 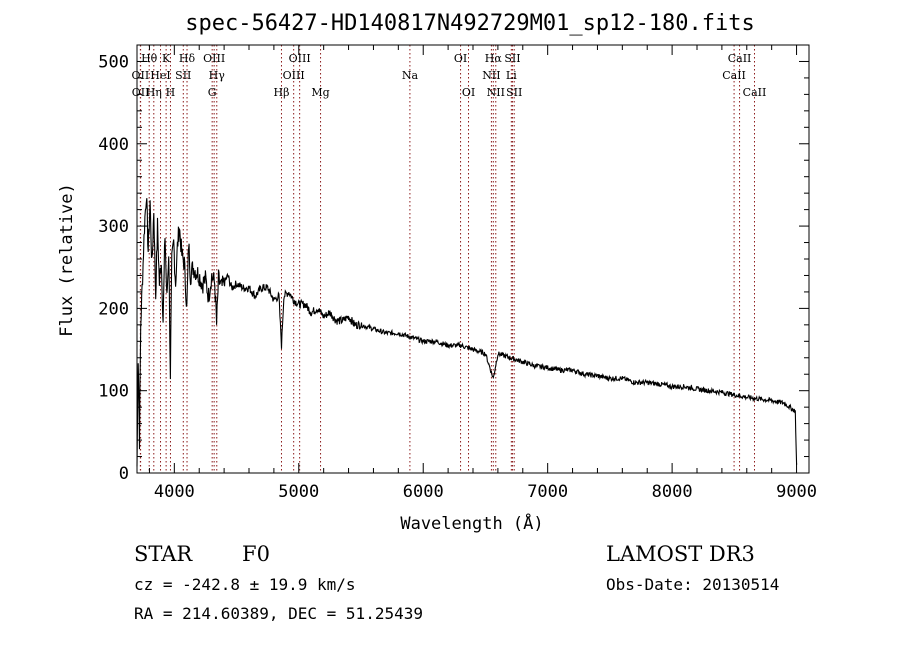 I want to click on line-label-3: Hη, so click(x=154, y=92).